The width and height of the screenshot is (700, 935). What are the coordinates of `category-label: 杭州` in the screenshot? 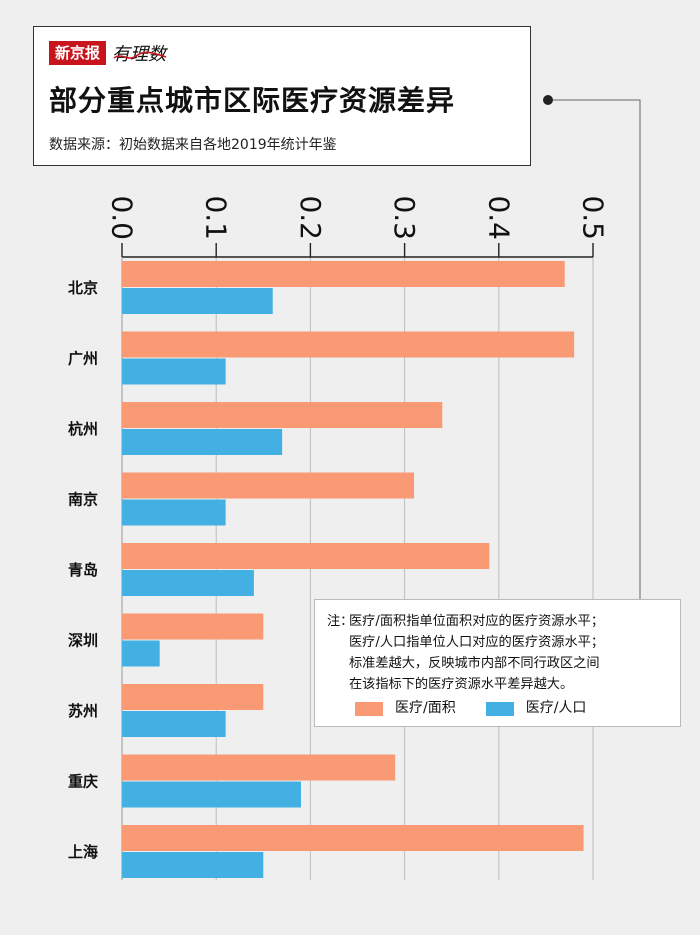 It's located at (83, 429).